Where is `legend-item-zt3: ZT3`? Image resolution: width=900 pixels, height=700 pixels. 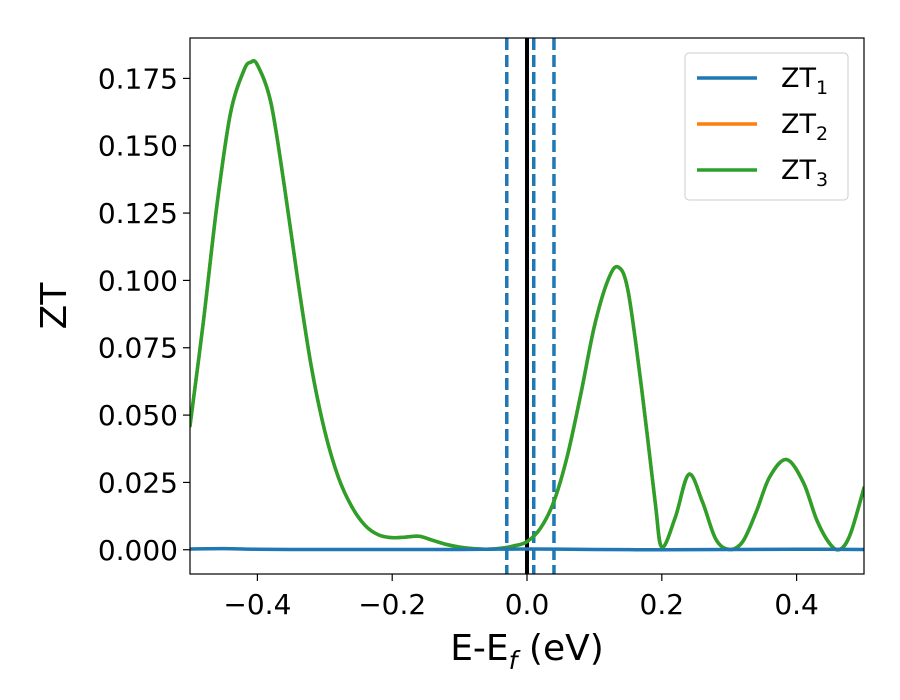 legend-item-zt3: ZT3 is located at coordinates (762, 173).